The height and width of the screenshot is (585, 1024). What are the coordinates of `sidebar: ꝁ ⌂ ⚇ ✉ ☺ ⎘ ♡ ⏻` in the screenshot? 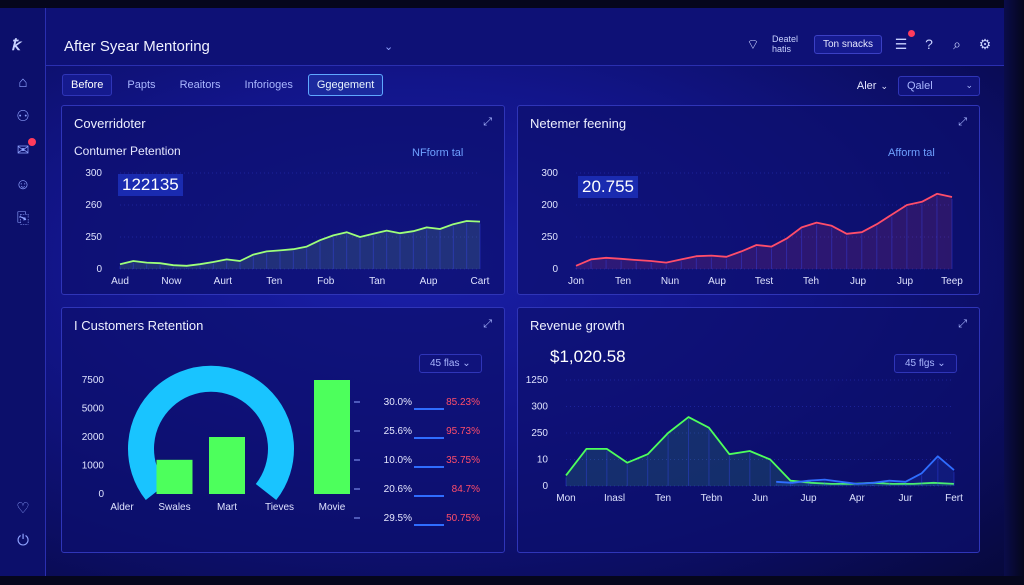 It's located at (23, 292).